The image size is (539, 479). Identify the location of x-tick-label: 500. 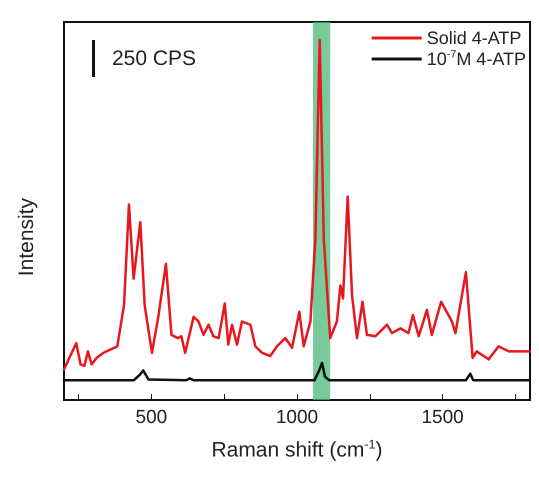
(152, 417).